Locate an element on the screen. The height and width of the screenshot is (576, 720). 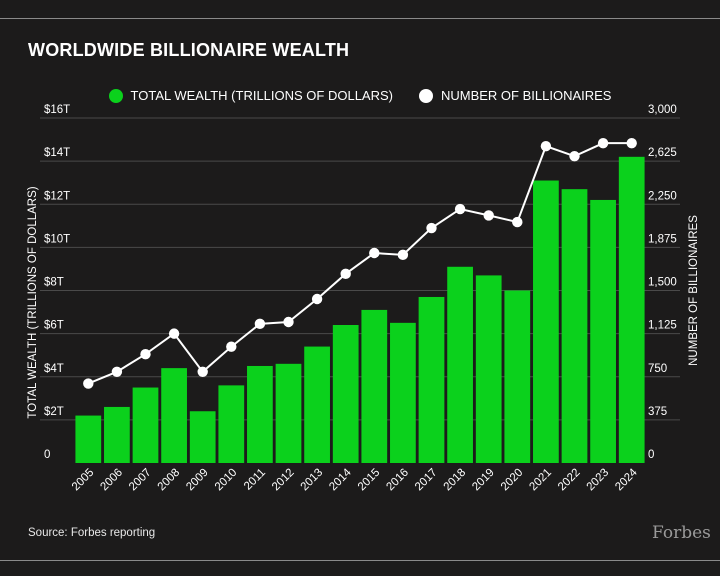
x-tick-label: 2013 is located at coordinates (312, 480).